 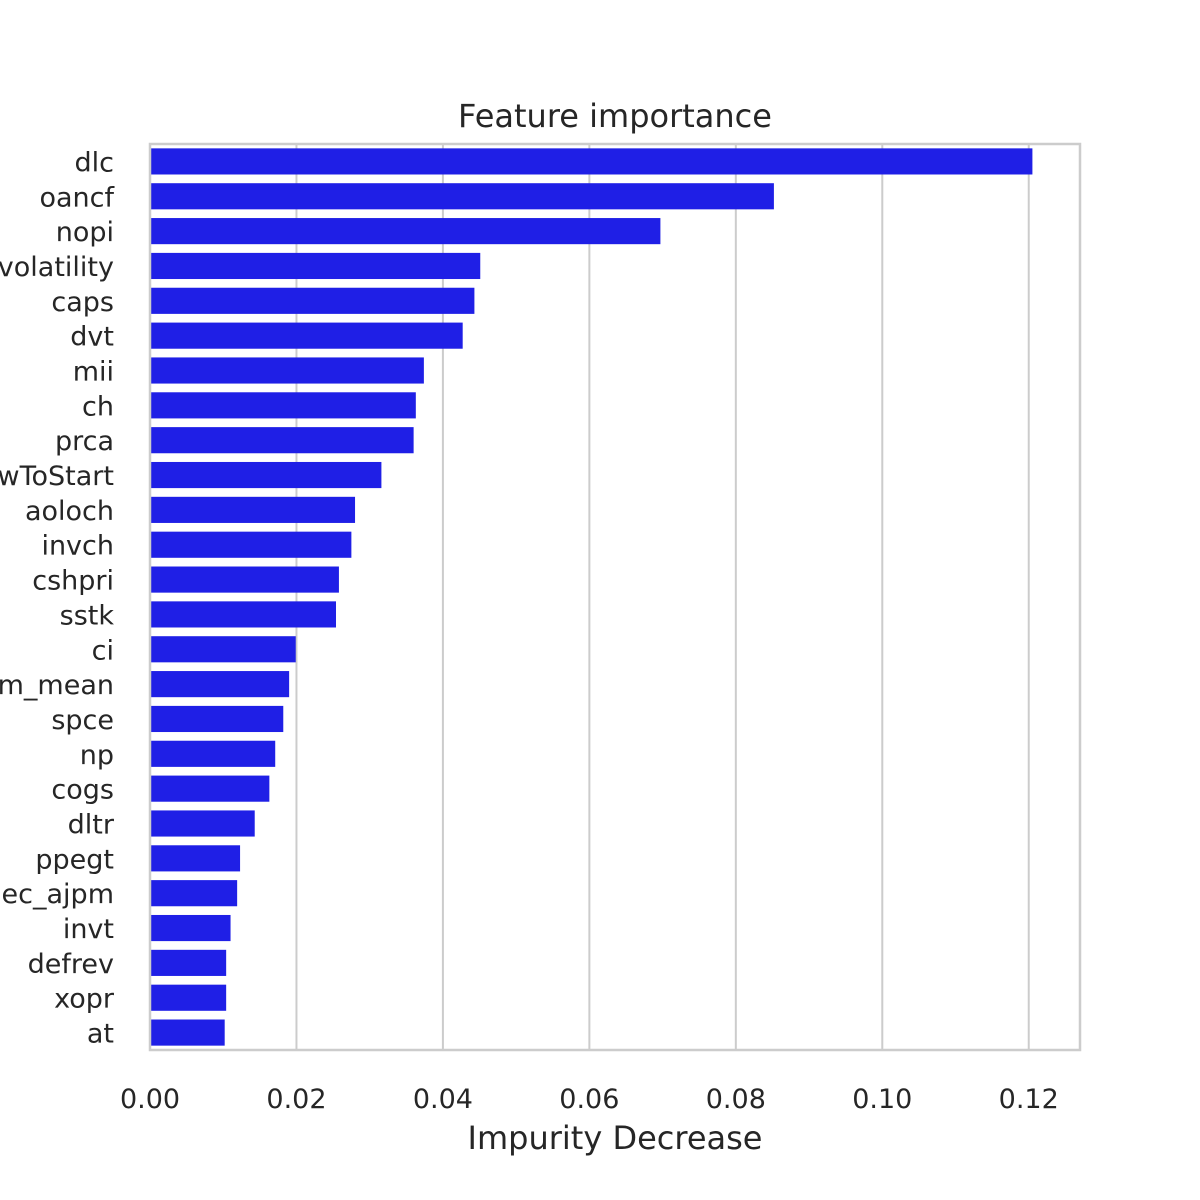 What do you see at coordinates (82, 302) in the screenshot?
I see `y-tick-label: caps` at bounding box center [82, 302].